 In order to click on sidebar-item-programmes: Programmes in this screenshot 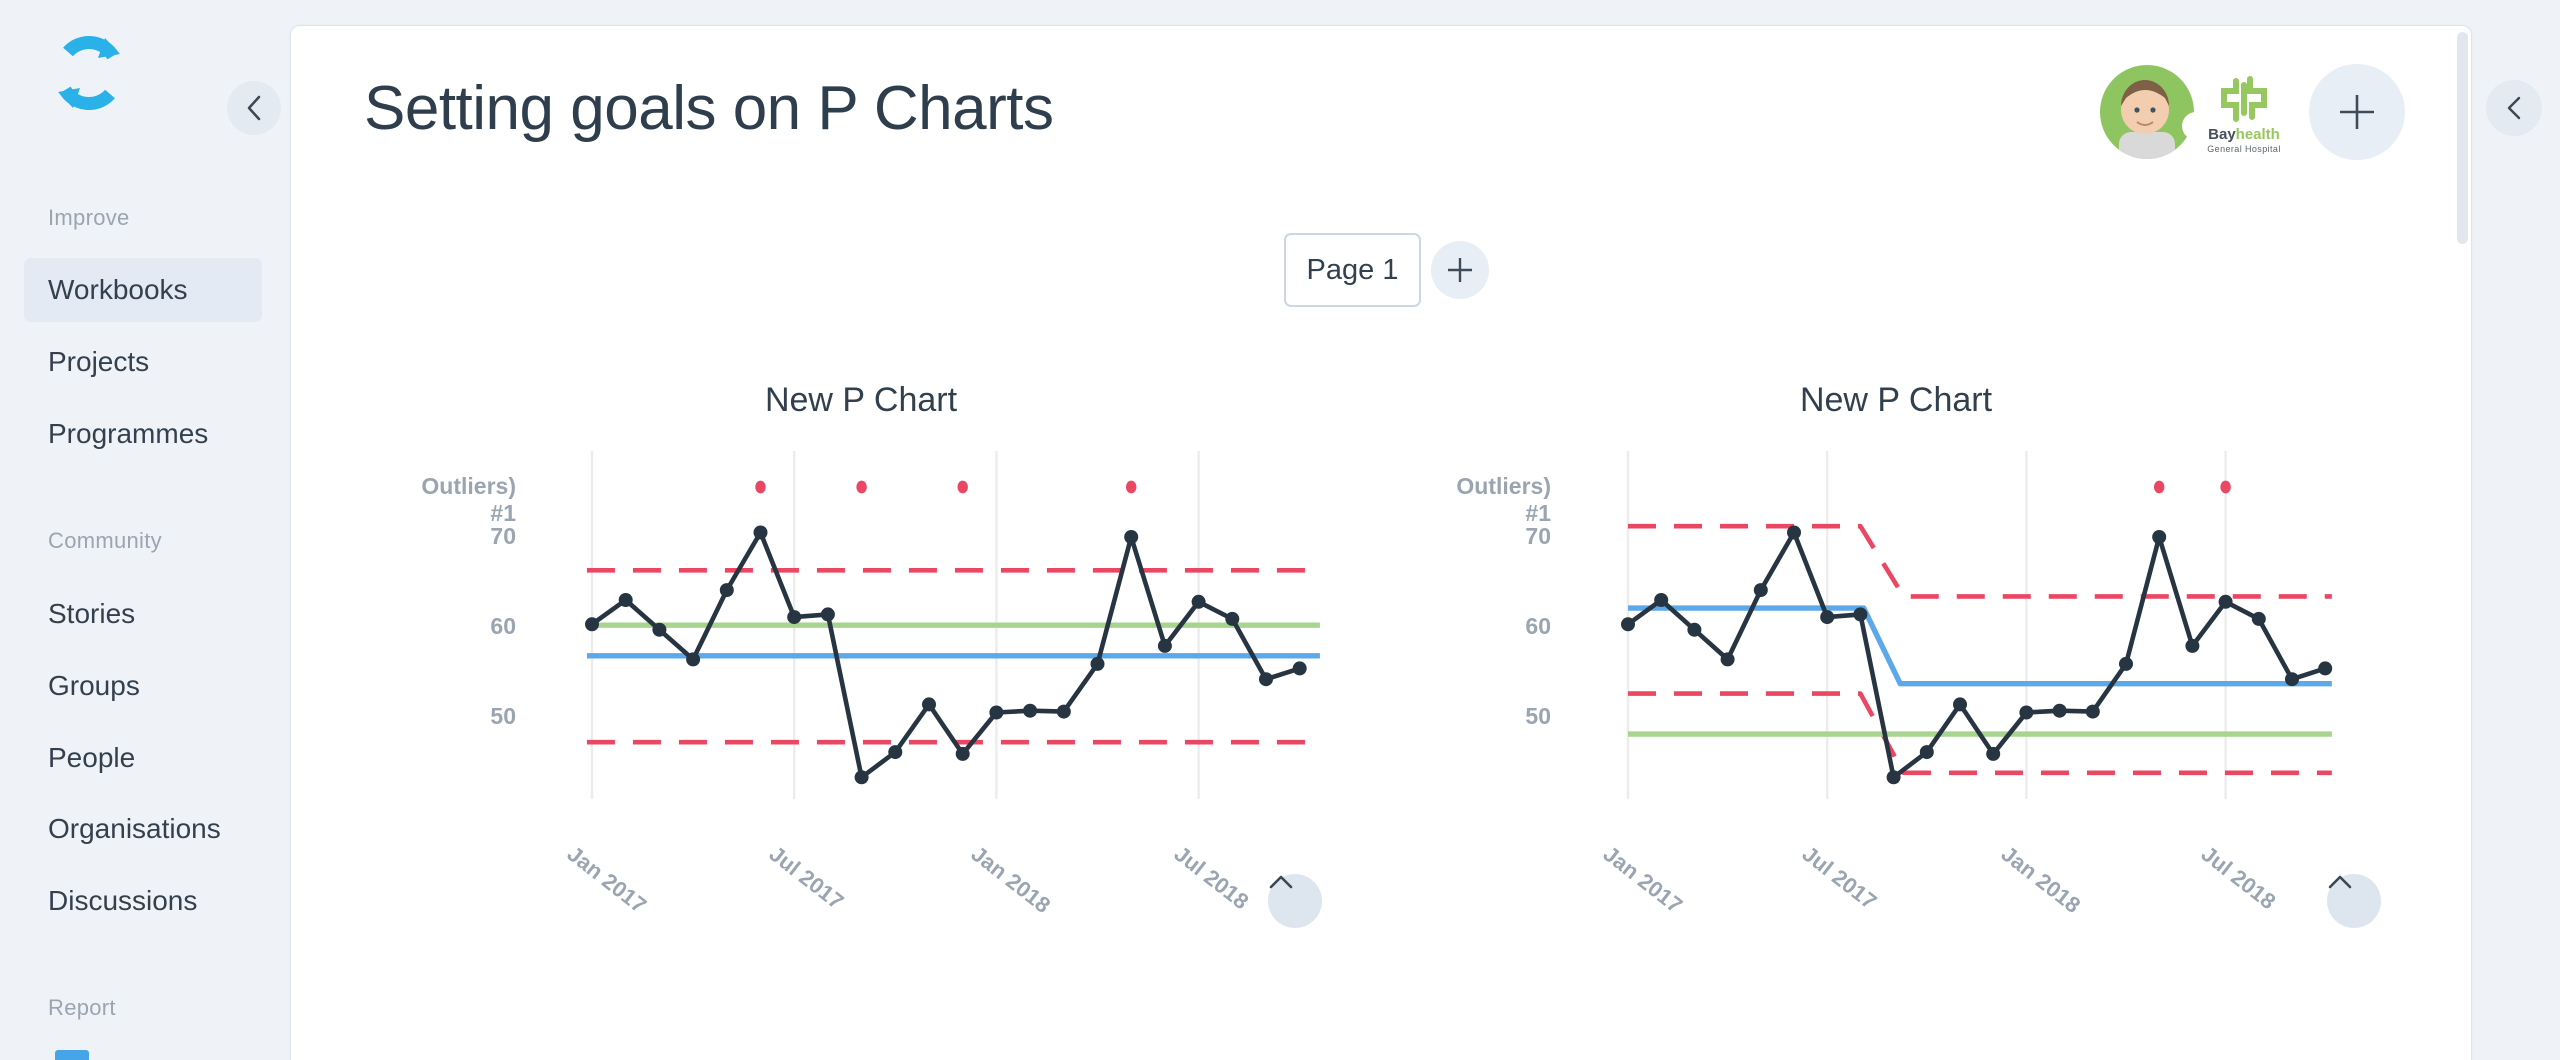, I will do `click(143, 434)`.